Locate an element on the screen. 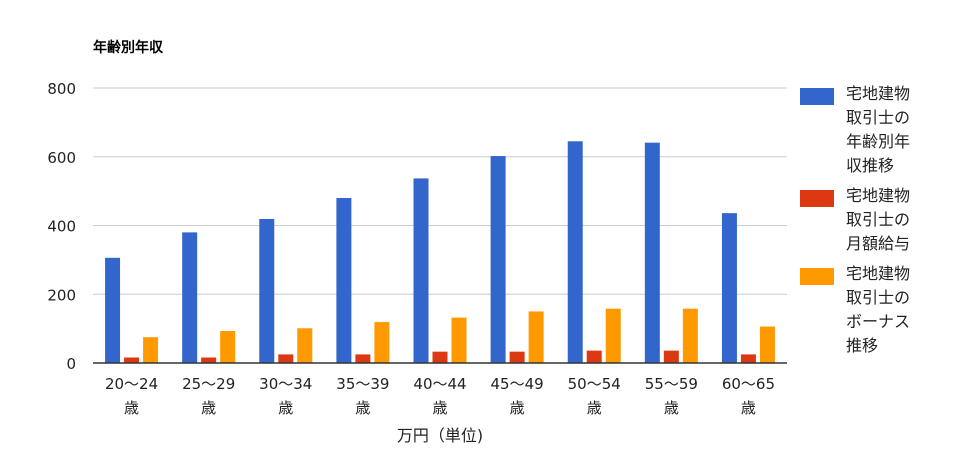 The width and height of the screenshot is (956, 456). chart-title: 年齢別年収 is located at coordinates (128, 47).